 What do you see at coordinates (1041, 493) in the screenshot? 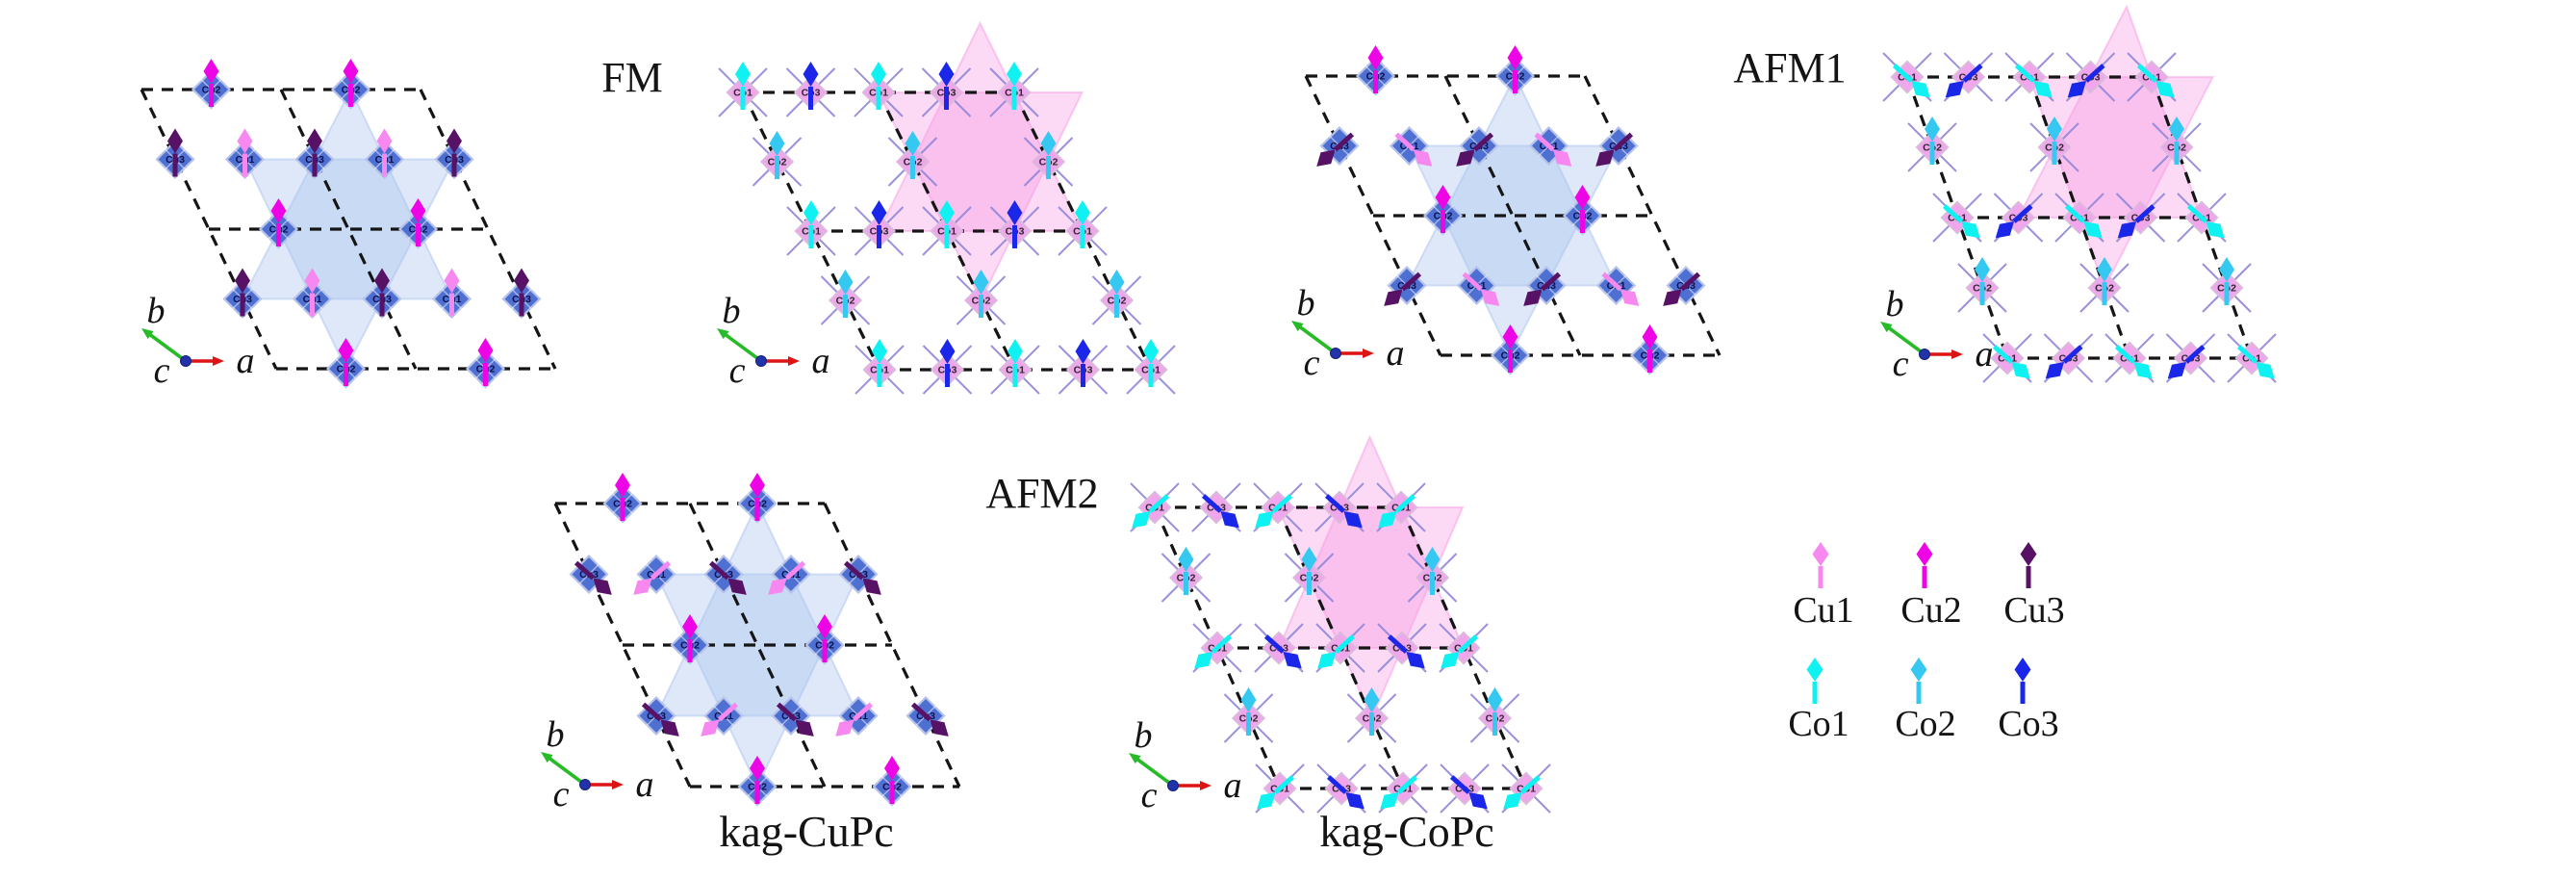
I see `label-order-afm2: AFM2` at bounding box center [1041, 493].